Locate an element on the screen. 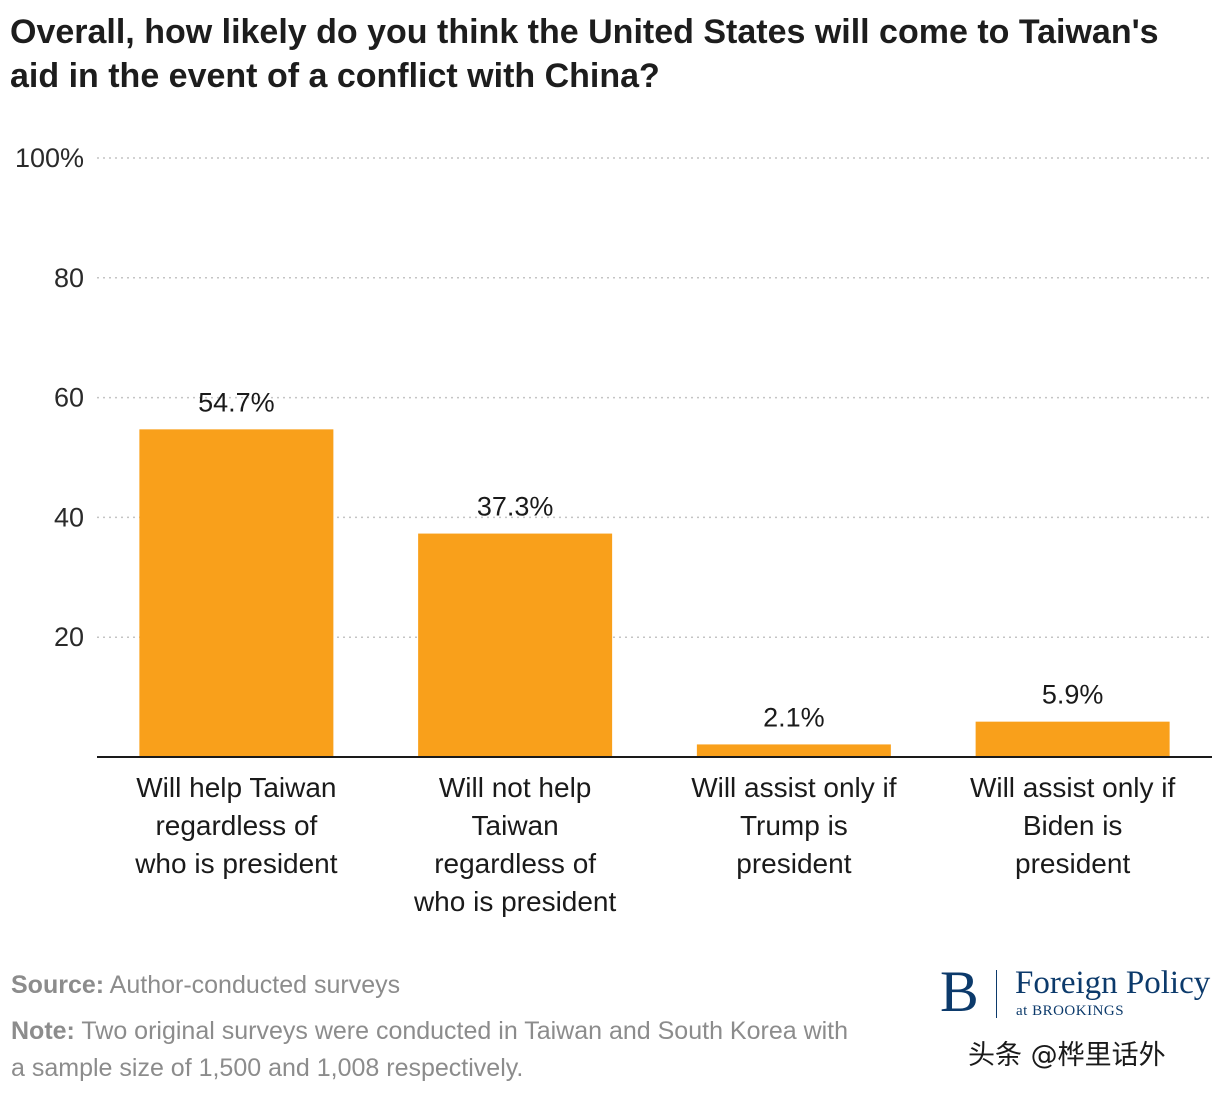 This screenshot has height=1098, width=1220. x-tick-label: Will assist only if Biden is president is located at coordinates (1073, 825).